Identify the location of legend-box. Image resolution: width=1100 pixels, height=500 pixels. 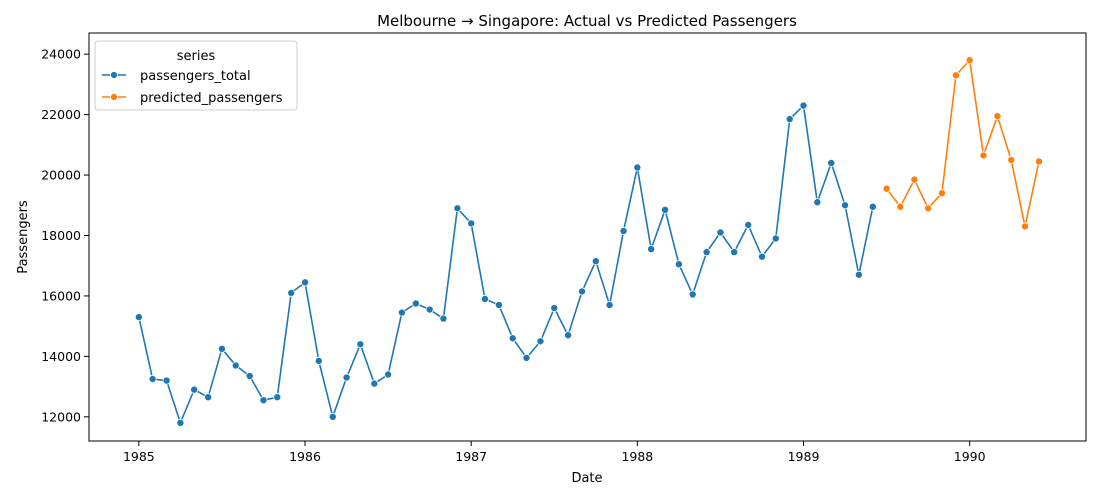
(196, 75).